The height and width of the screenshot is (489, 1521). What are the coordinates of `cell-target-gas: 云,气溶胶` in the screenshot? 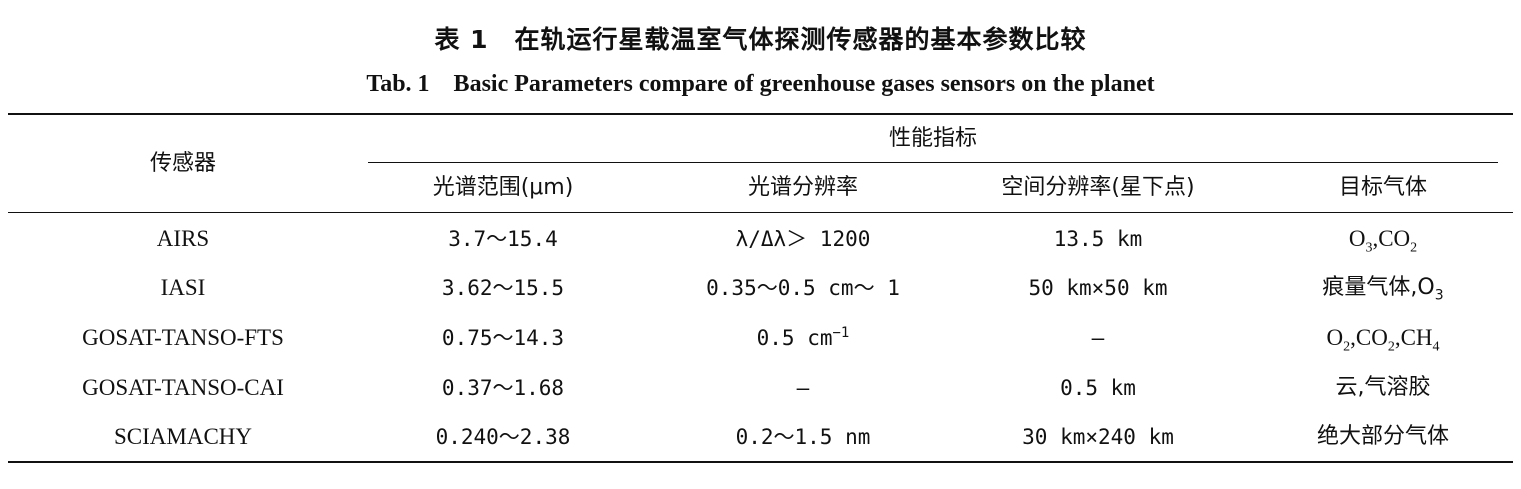 It's located at (1383, 388).